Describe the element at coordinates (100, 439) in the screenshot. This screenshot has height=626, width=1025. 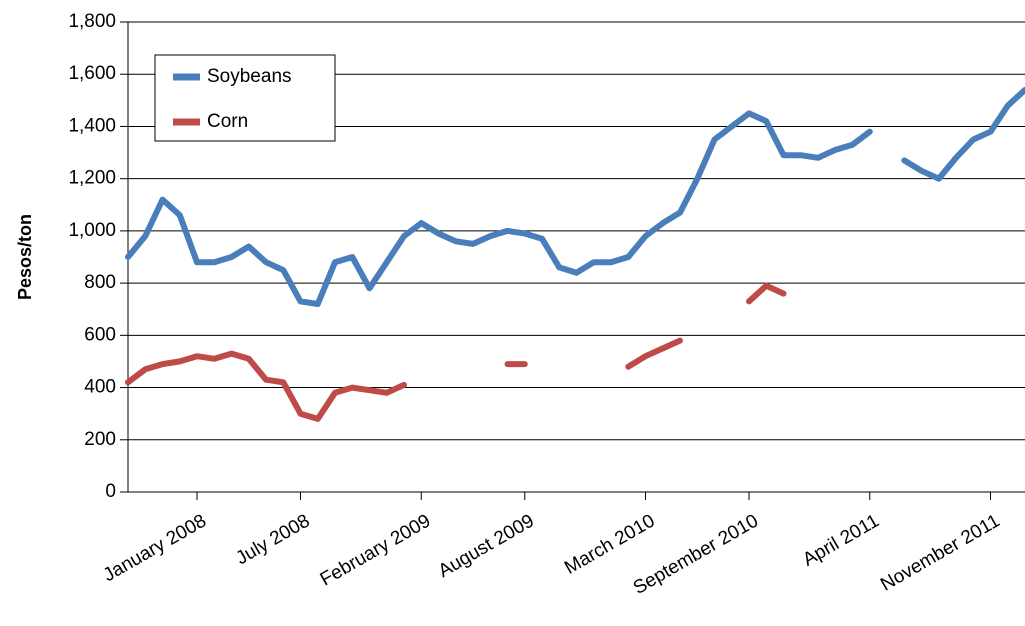
I see `y-tick-label: 200` at that location.